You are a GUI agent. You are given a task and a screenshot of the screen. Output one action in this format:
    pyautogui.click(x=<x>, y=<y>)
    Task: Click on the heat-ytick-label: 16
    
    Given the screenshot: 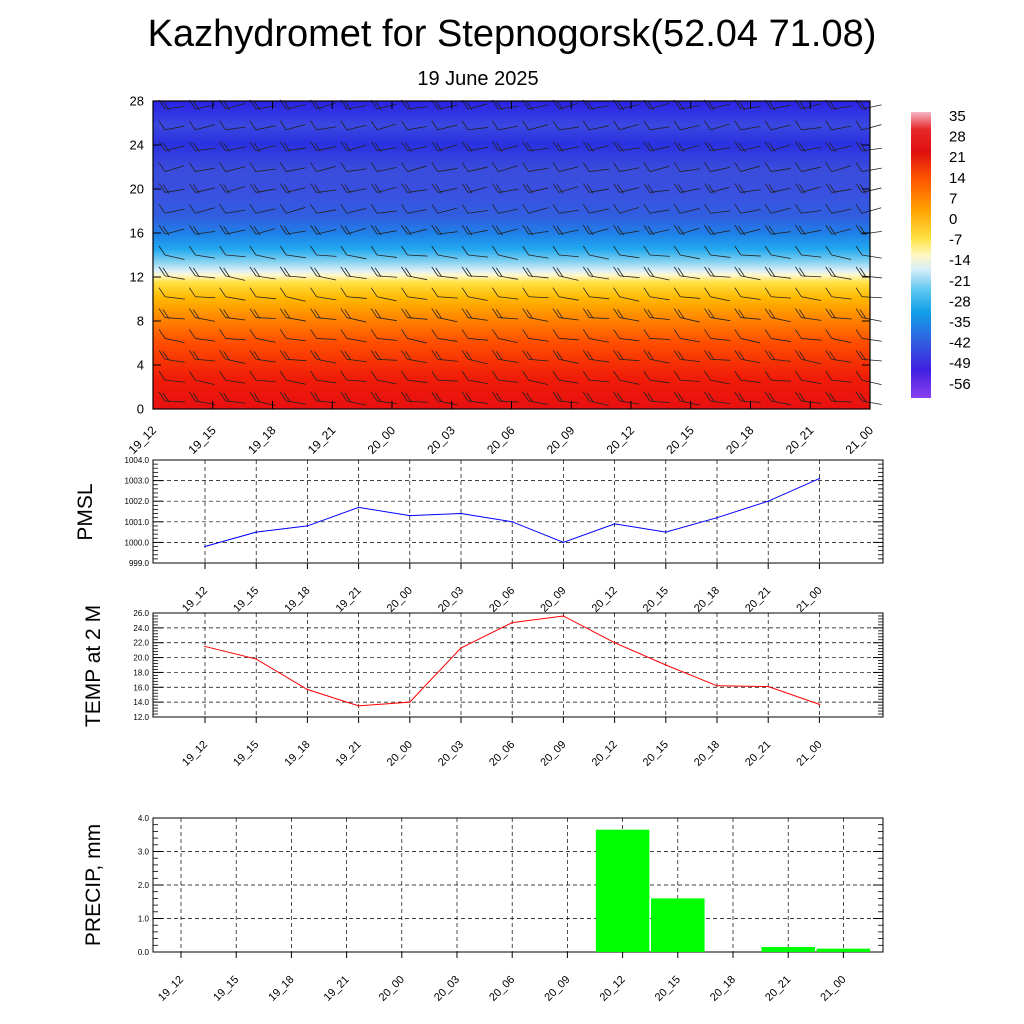 What is the action you would take?
    pyautogui.click(x=137, y=233)
    